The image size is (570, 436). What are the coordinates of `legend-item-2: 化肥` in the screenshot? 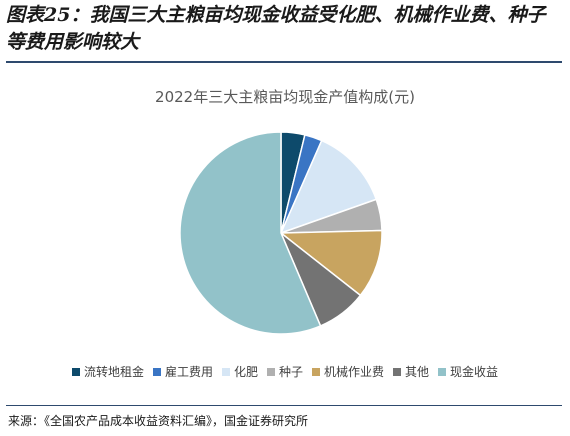 It's located at (239, 371).